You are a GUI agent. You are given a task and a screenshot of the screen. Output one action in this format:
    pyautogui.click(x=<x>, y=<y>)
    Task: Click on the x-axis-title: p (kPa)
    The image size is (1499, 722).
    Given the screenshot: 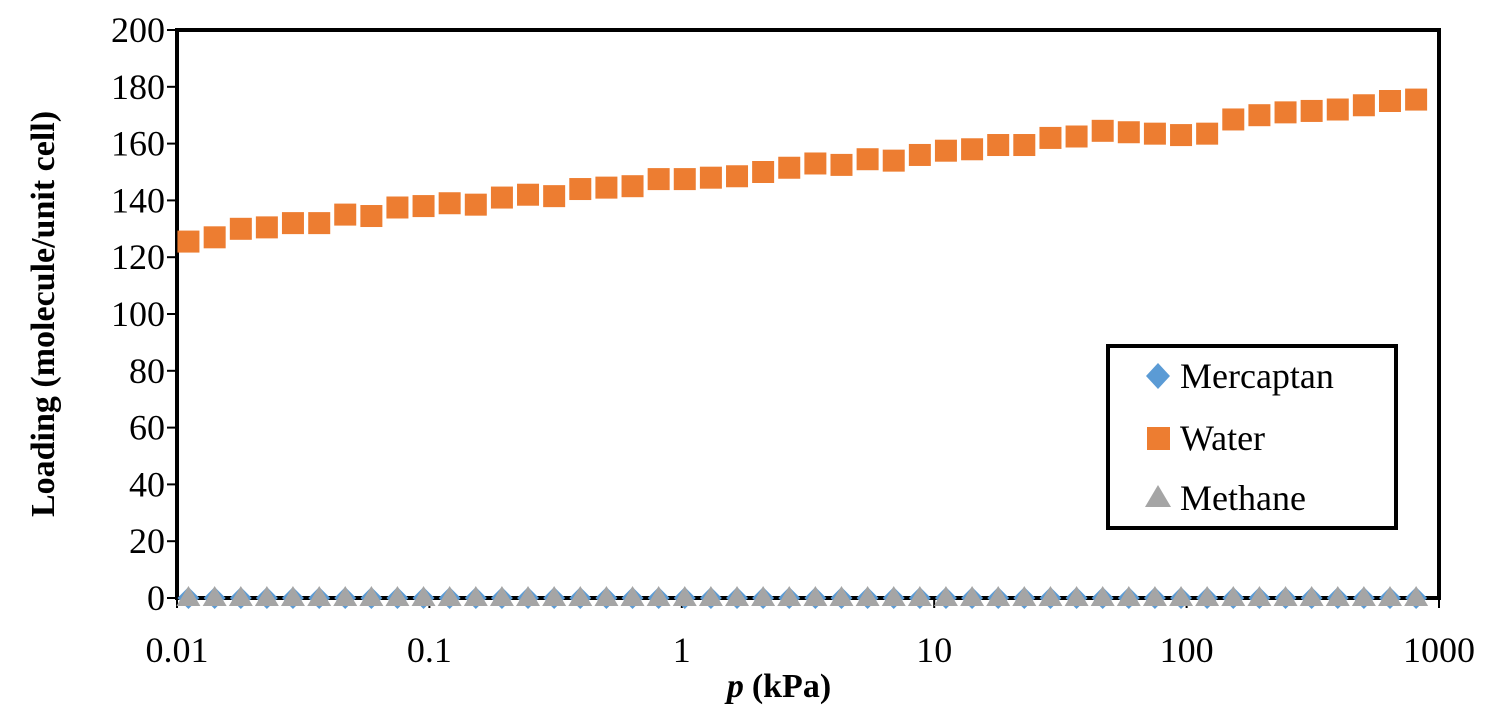 What is the action you would take?
    pyautogui.click(x=777, y=686)
    